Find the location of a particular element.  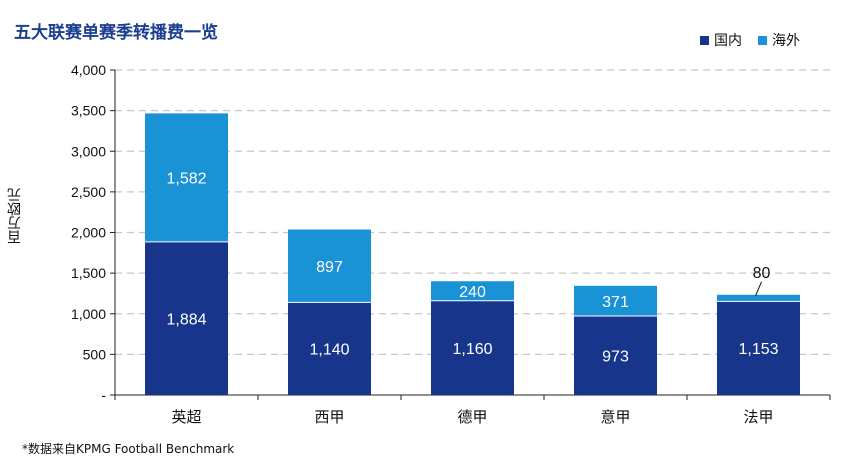

data-label-domestic: 1,160 is located at coordinates (472, 349).